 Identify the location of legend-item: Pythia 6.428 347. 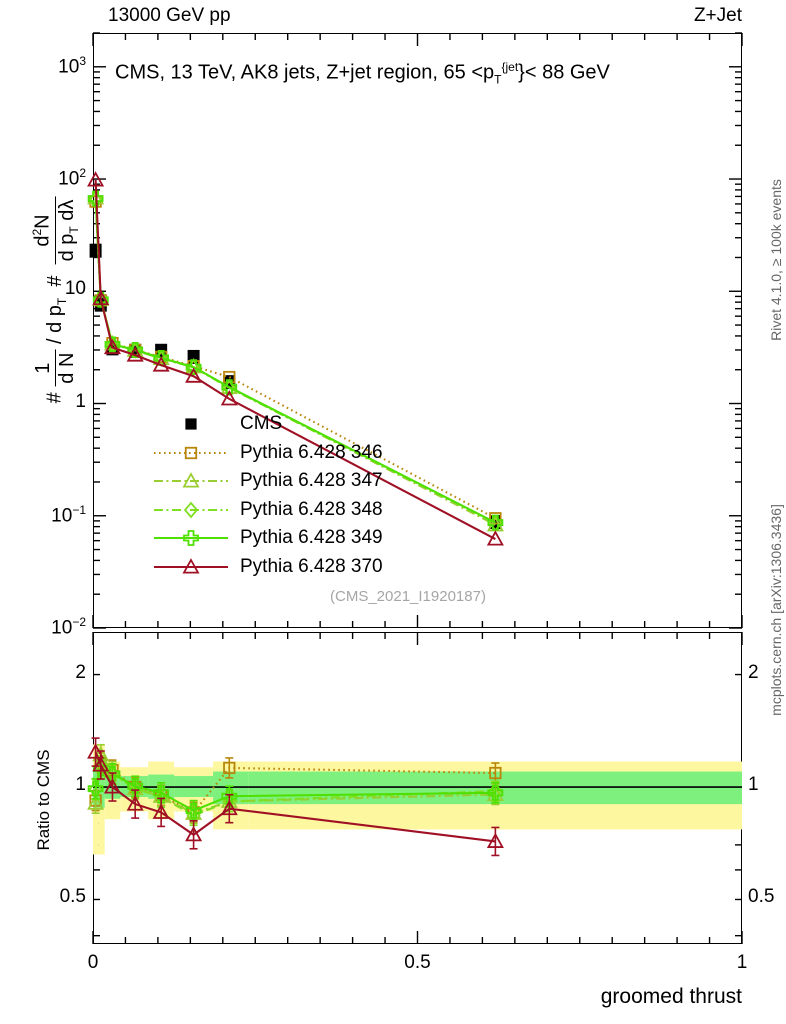
(267, 481).